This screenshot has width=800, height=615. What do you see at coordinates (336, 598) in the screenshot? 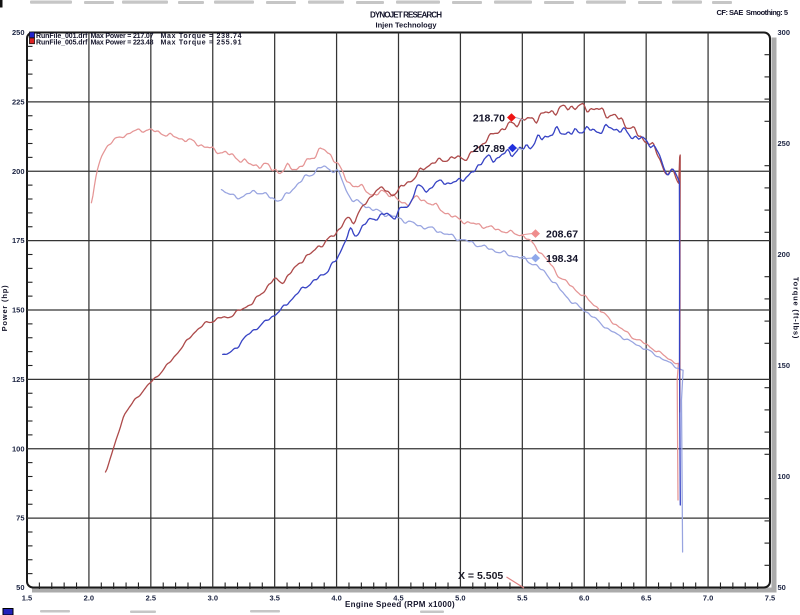
I see `svg-text: 4.0` at bounding box center [336, 598].